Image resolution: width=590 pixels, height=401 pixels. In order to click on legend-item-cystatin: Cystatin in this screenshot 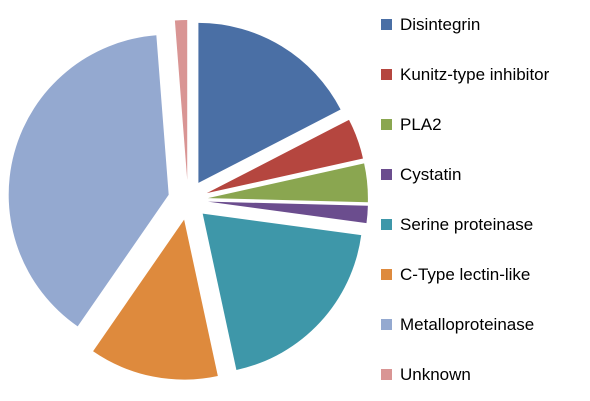, I will do `click(421, 174)`.